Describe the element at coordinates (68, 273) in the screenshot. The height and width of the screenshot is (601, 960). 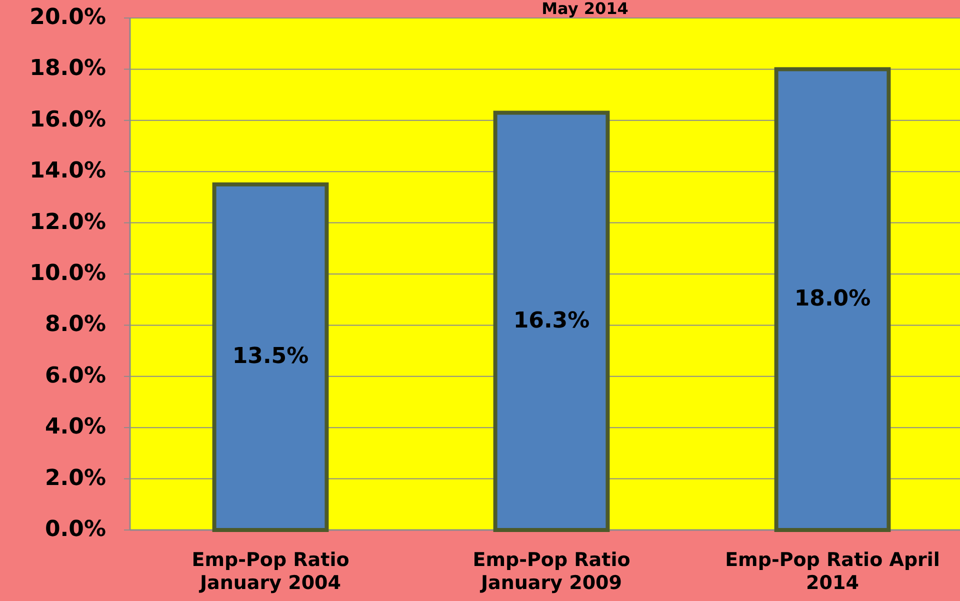
I see `y-tick-label: 10.0%` at that location.